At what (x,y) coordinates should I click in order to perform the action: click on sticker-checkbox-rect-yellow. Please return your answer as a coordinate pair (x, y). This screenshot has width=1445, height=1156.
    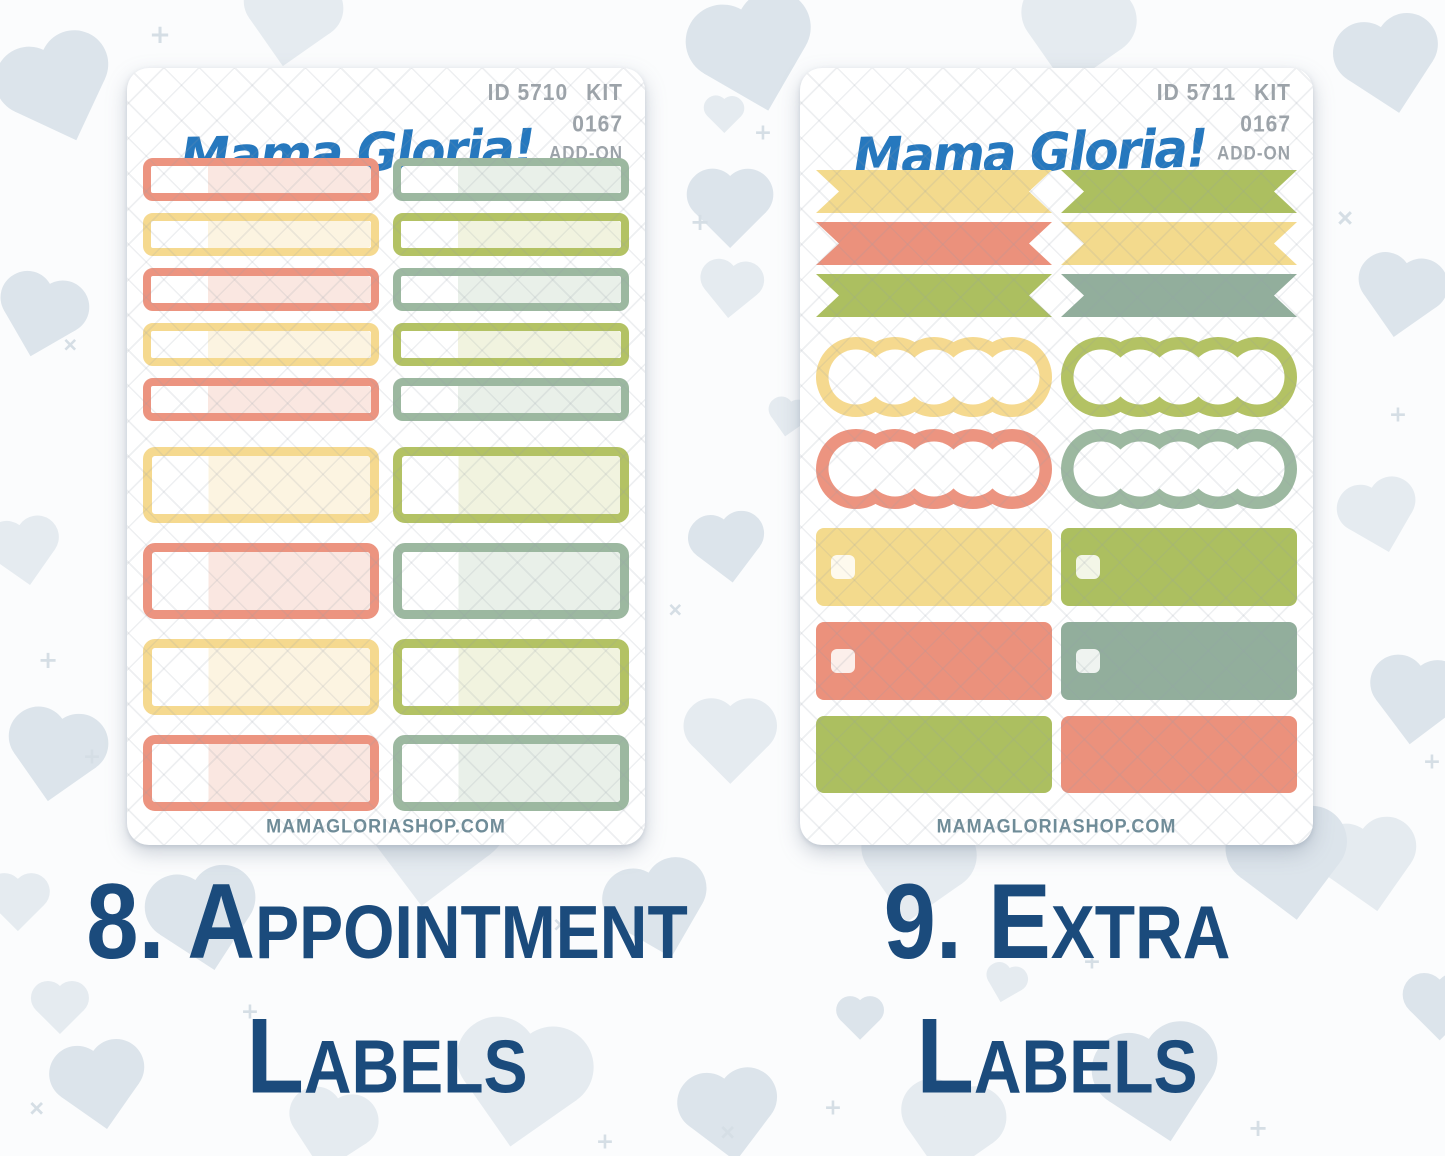
    Looking at the image, I should click on (934, 567).